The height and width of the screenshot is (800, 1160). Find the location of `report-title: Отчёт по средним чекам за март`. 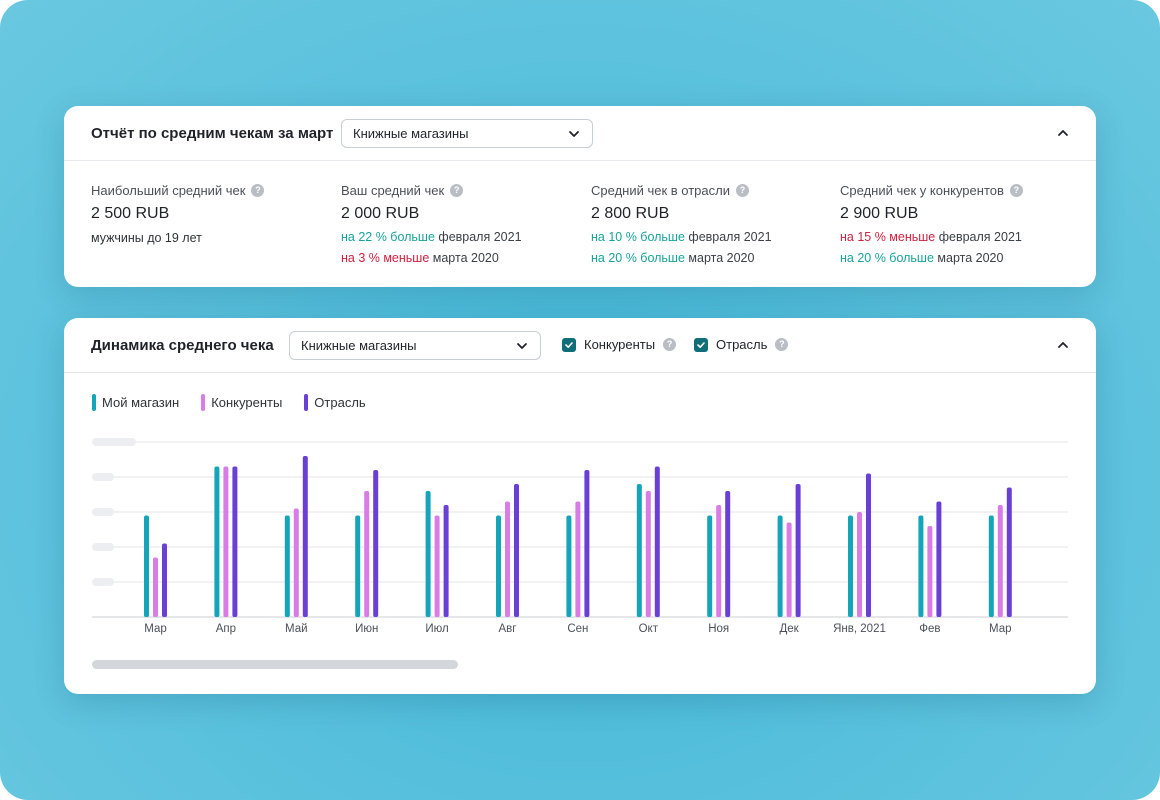

report-title: Отчёт по средним чекам за март is located at coordinates (212, 133).